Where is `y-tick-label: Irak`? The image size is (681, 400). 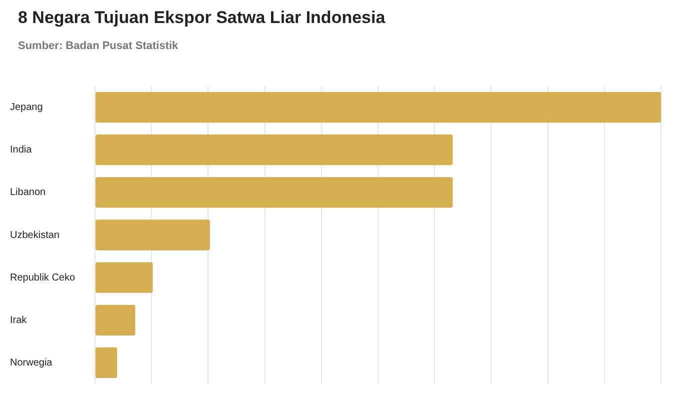 y-tick-label: Irak is located at coordinates (19, 320).